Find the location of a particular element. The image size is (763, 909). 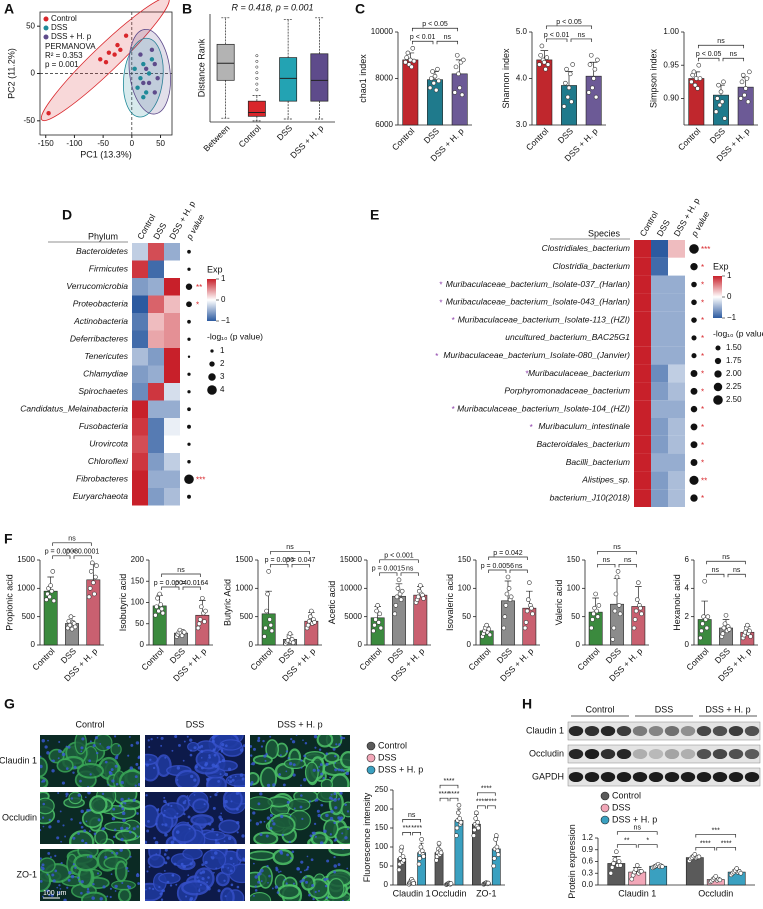

legend-label: DSS + H. p is located at coordinates (71, 36).